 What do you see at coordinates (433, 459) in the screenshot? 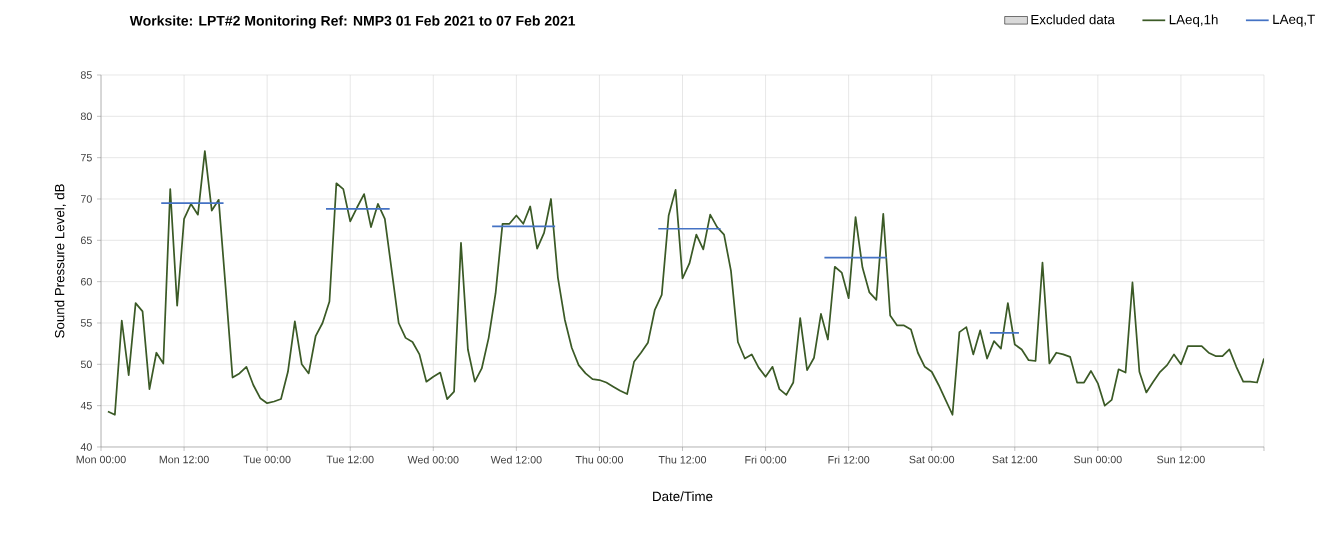
I see `x-tick-label: Wed 00:00` at bounding box center [433, 459].